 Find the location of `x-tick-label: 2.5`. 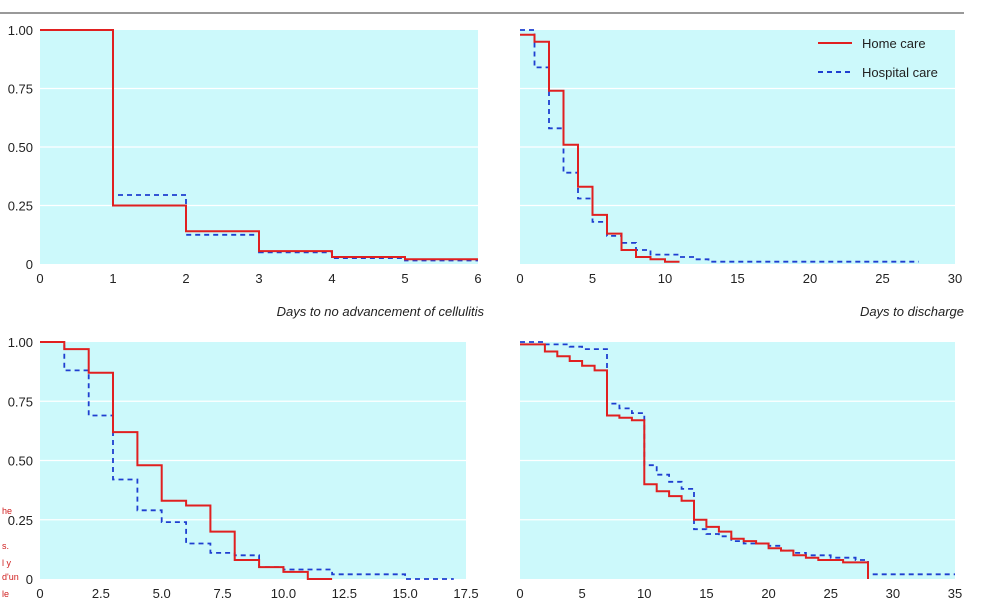

x-tick-label: 2.5 is located at coordinates (101, 593).